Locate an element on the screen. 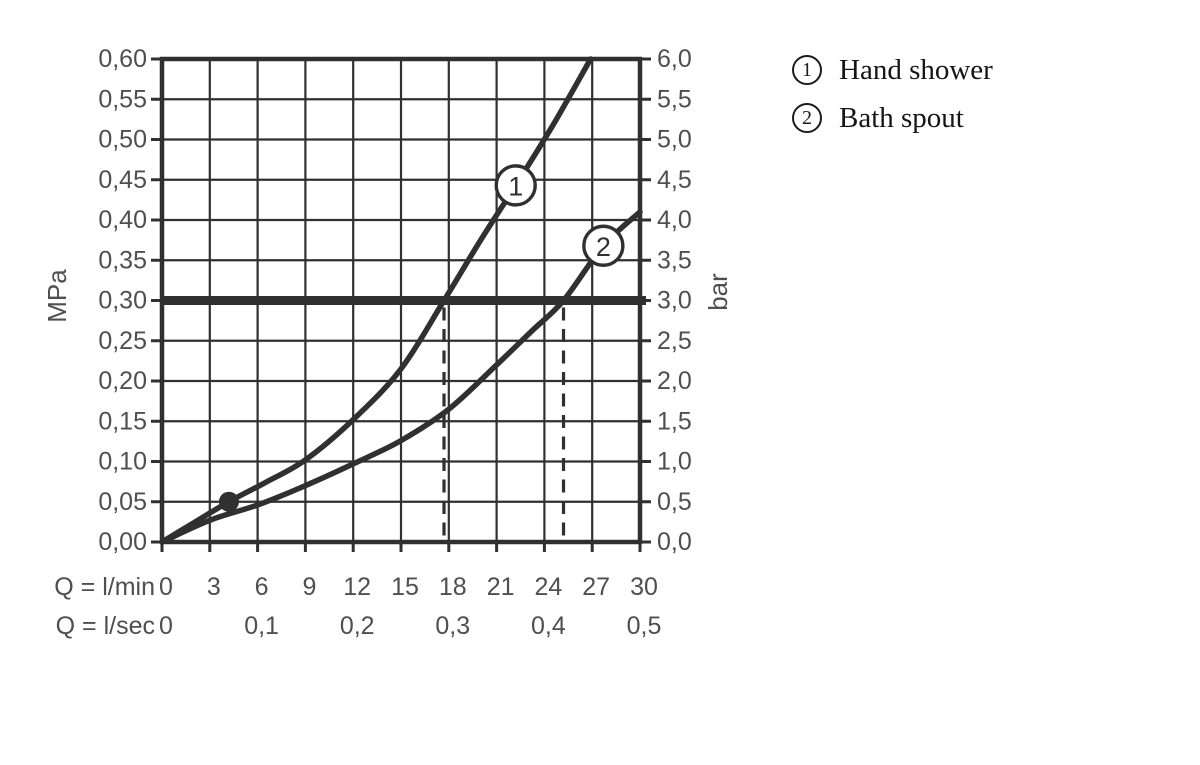 The image size is (1200, 765). x-tick-label-lmin: 12 is located at coordinates (357, 587).